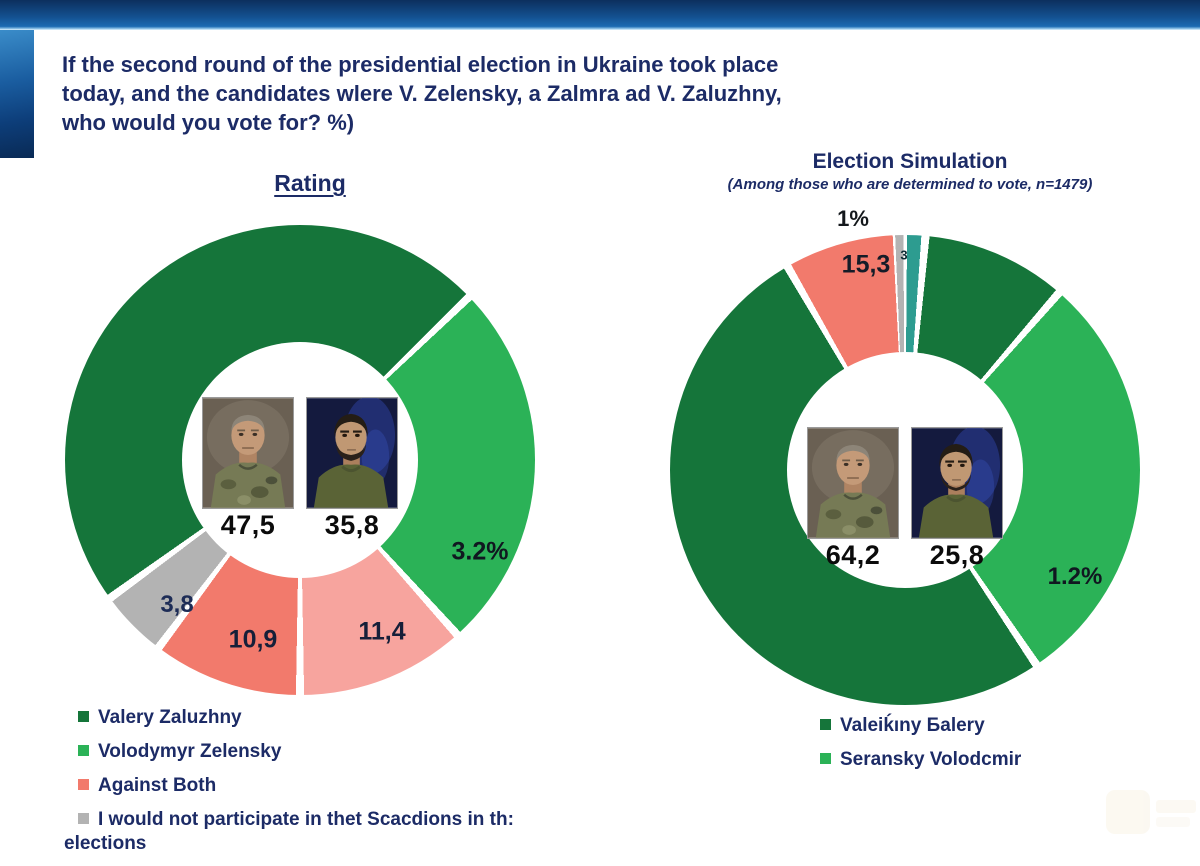 Image resolution: width=1200 pixels, height=866 pixels. Describe the element at coordinates (600, 15) in the screenshot. I see `top-bar` at that location.